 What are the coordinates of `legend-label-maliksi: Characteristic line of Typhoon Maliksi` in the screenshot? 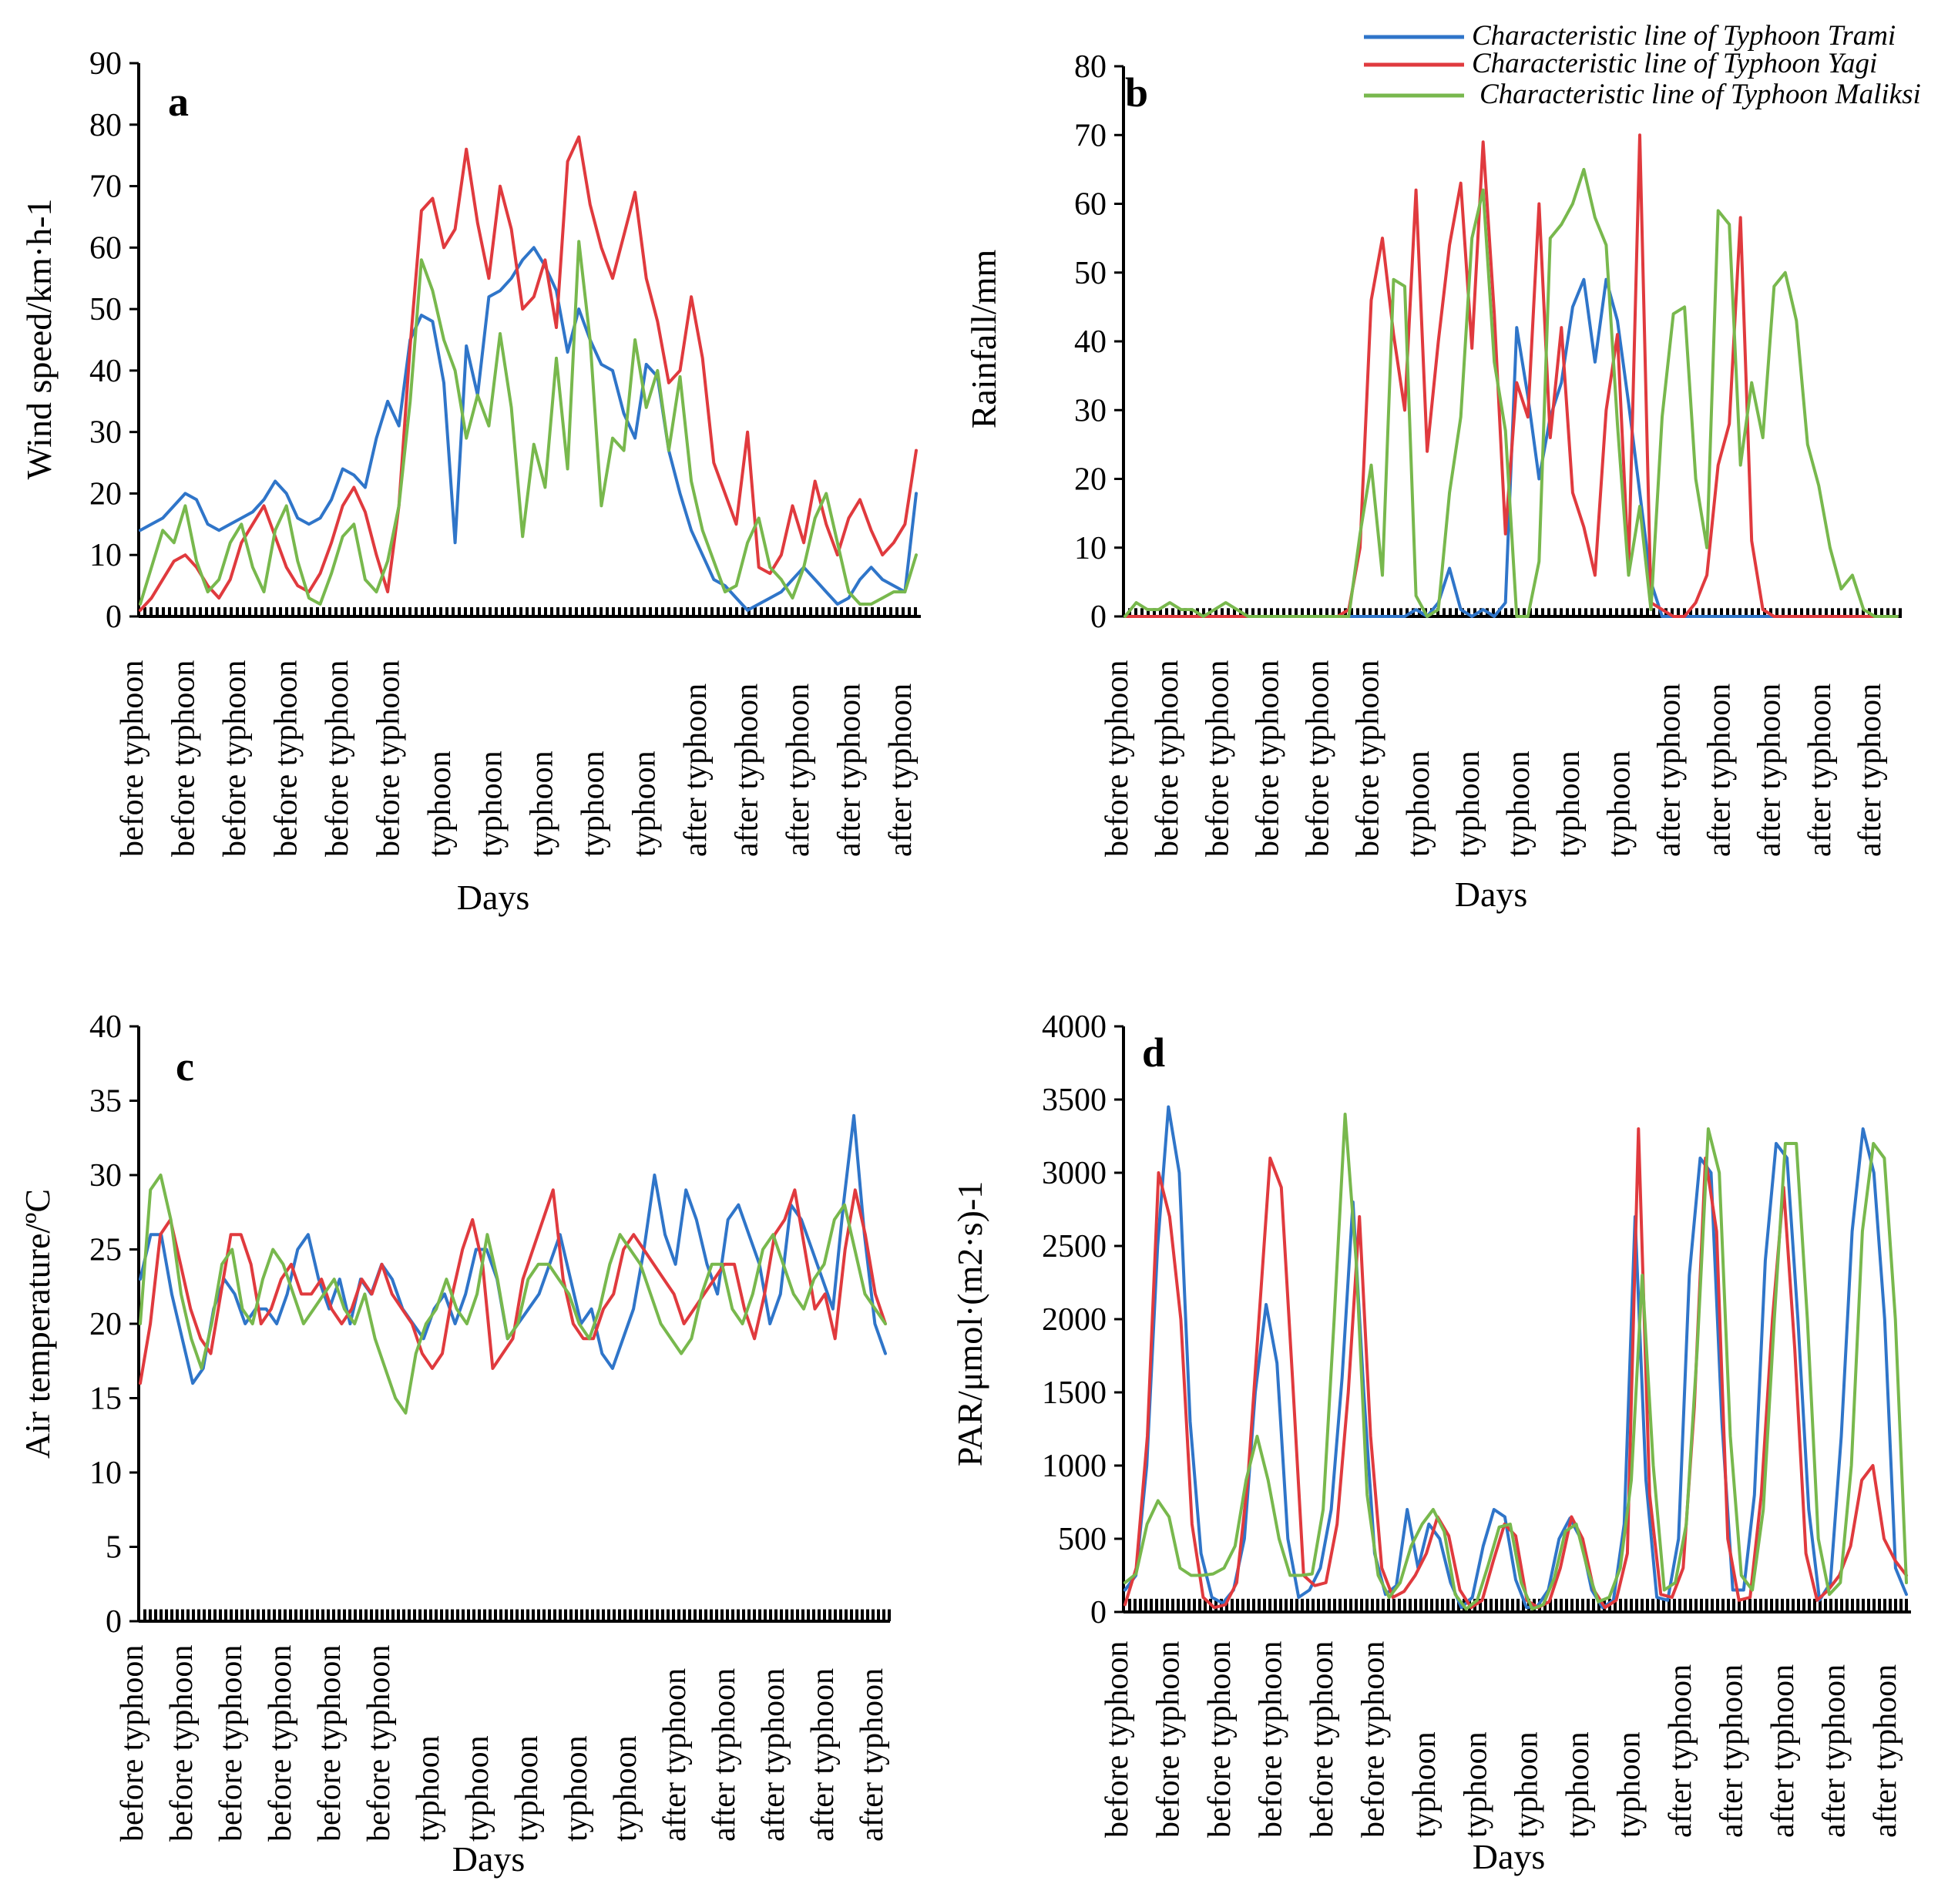 It's located at (1700, 94).